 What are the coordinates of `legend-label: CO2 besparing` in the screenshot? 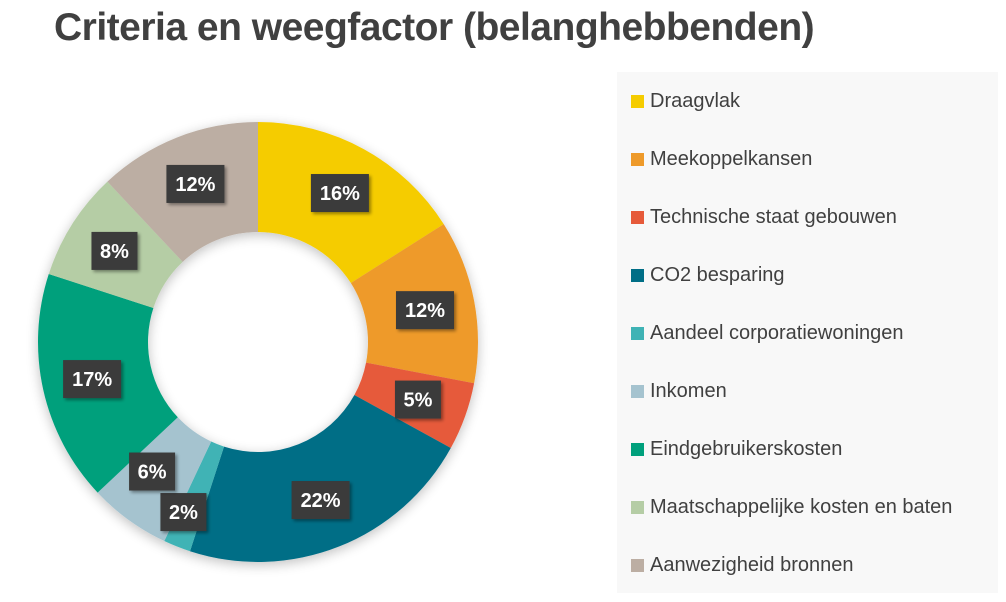 It's located at (717, 274).